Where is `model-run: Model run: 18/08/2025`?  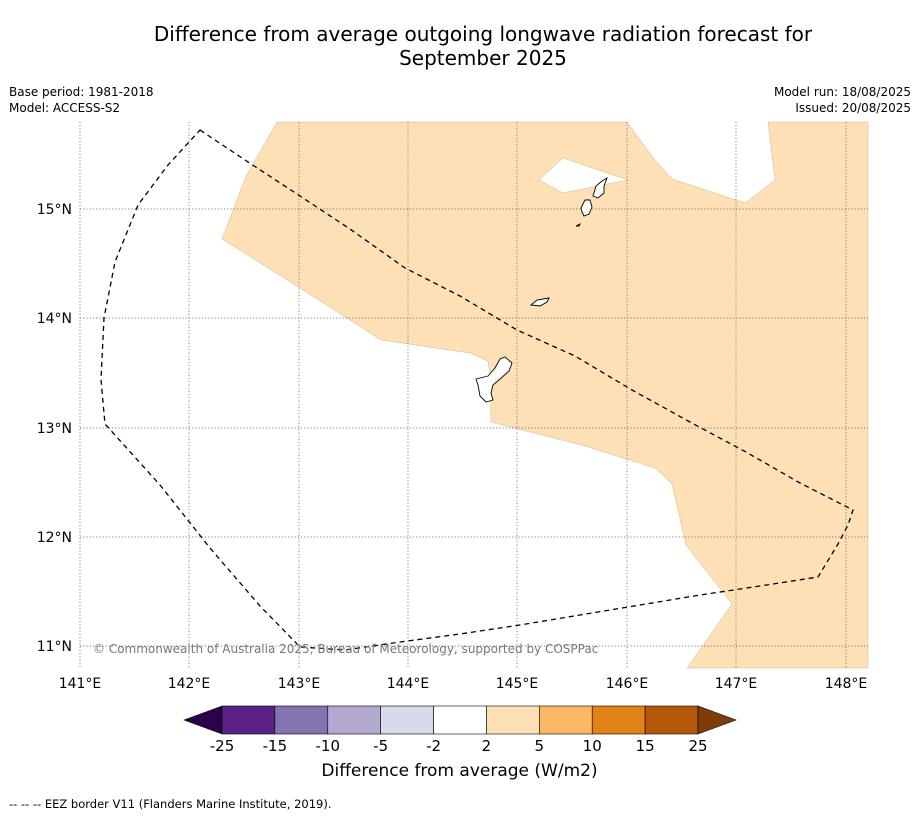 model-run: Model run: 18/08/2025 is located at coordinates (842, 92).